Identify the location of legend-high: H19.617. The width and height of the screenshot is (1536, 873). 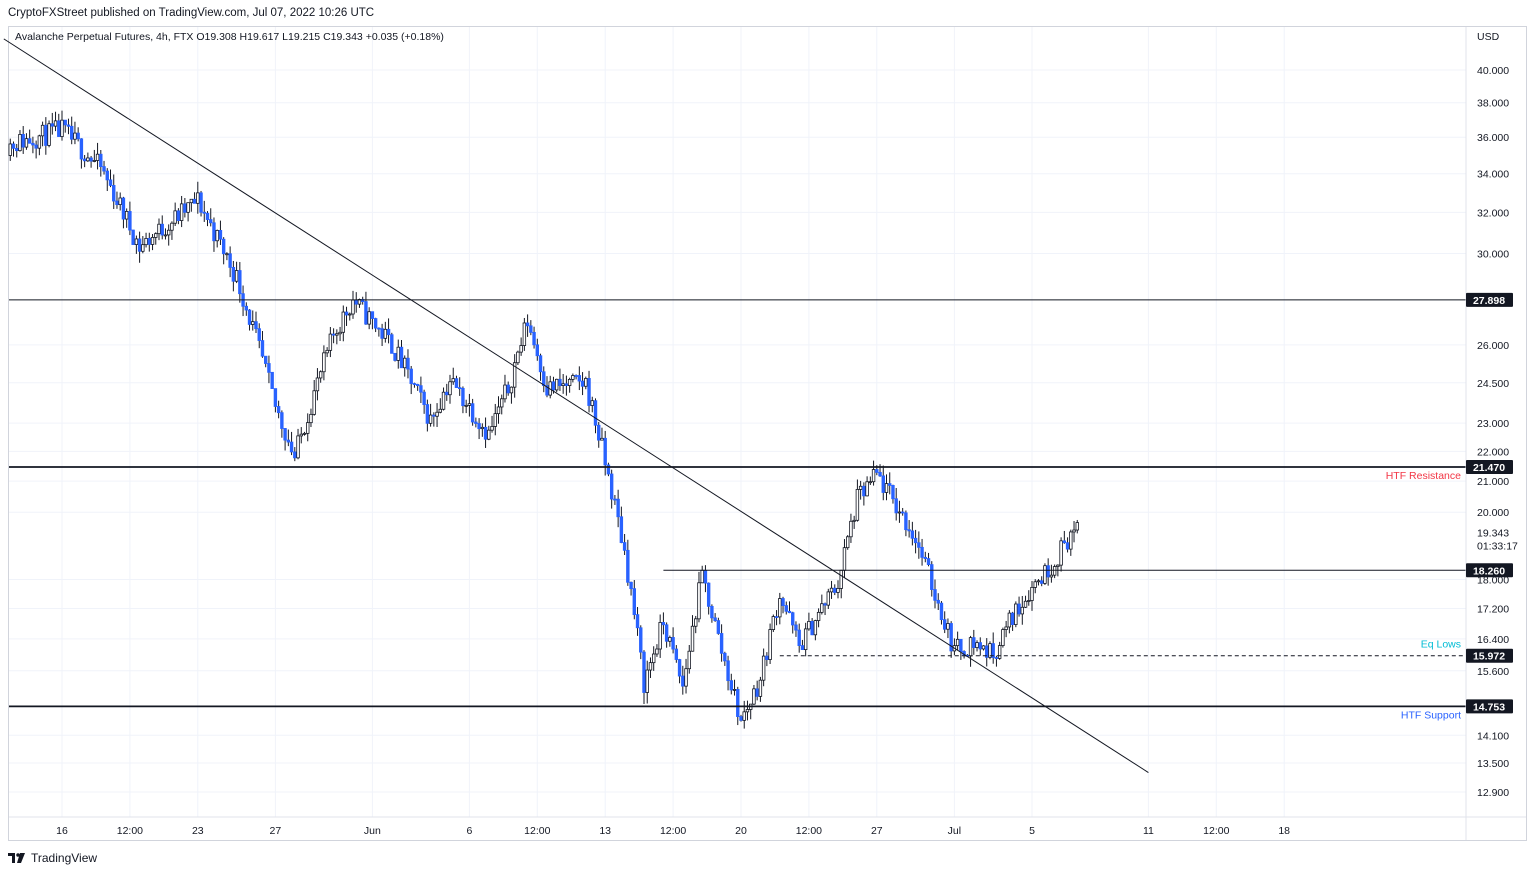
(259, 37).